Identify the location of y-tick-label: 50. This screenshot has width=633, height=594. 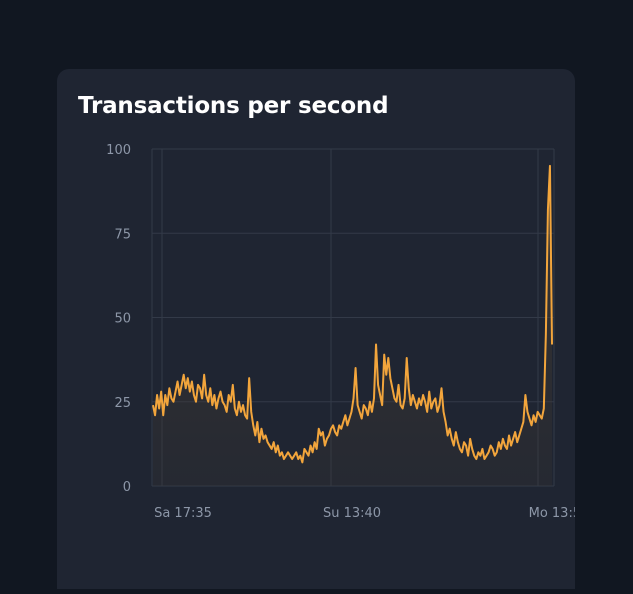
(122, 319).